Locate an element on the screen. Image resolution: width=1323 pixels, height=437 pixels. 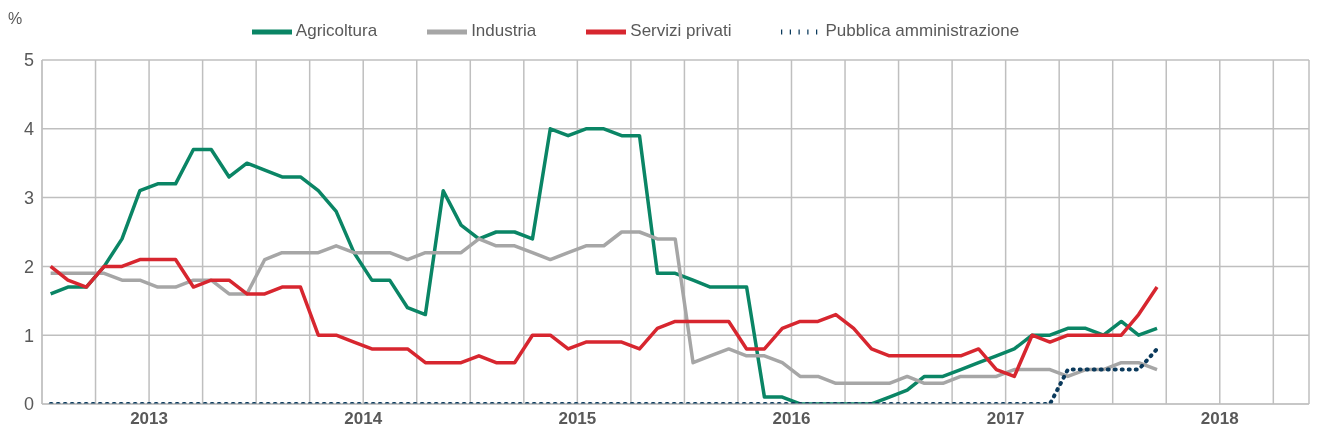
x-tick-label: 2013 is located at coordinates (149, 419).